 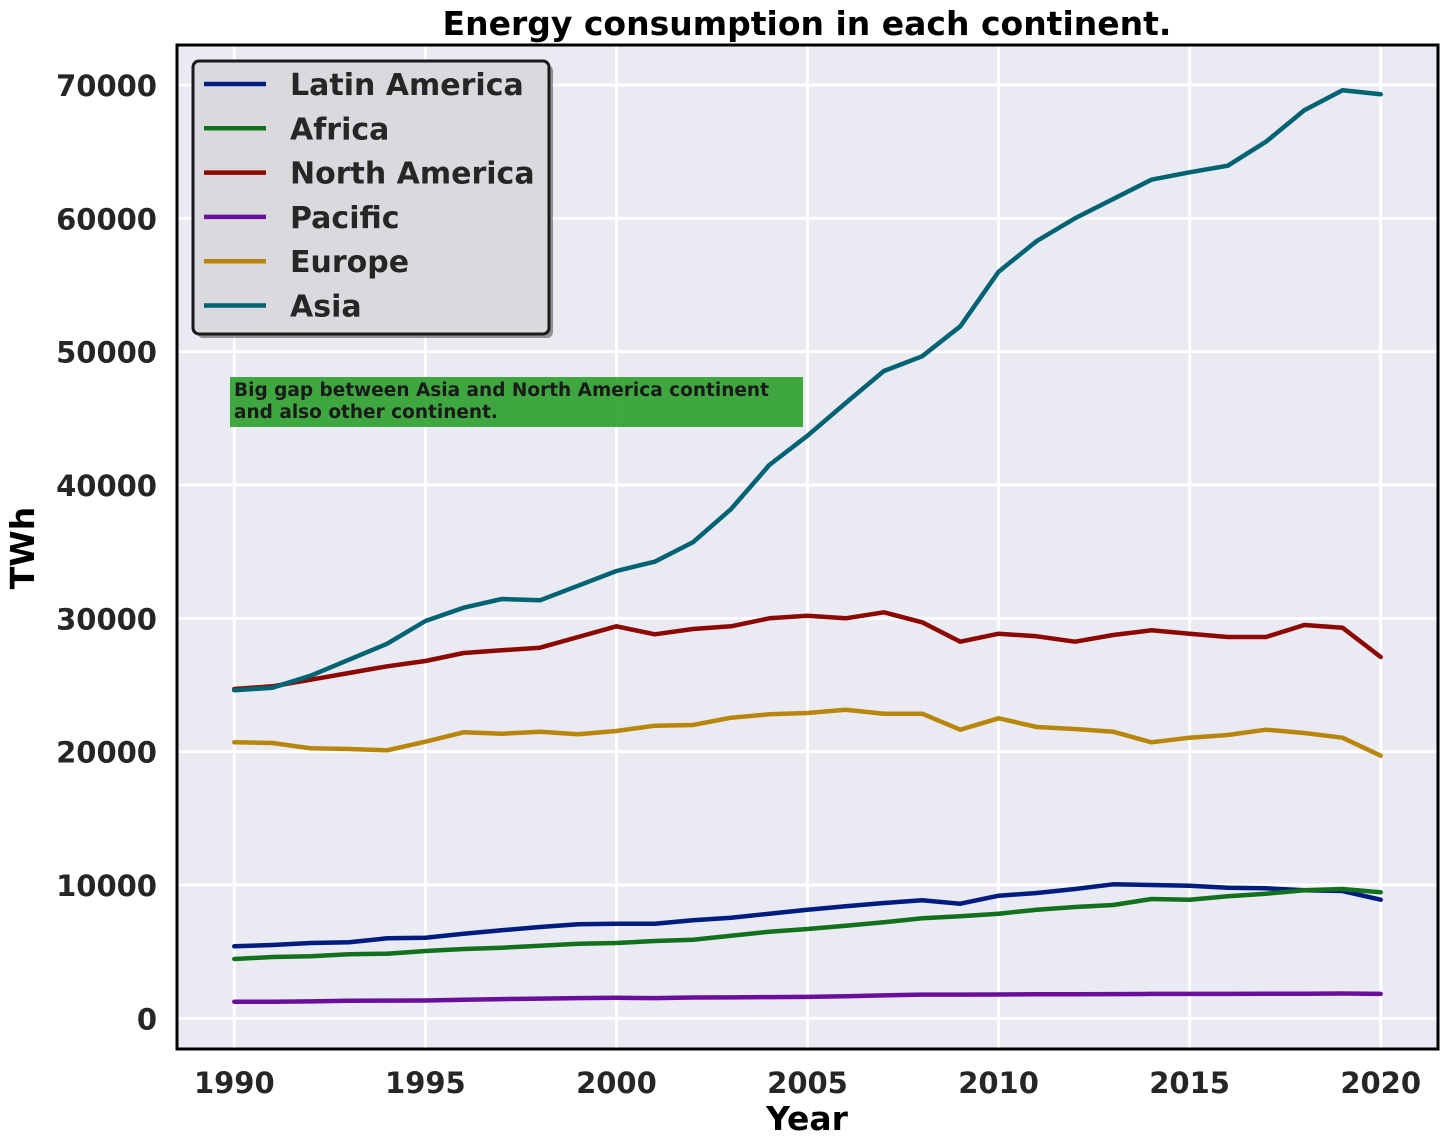 I want to click on x-tick-label: 2005, so click(x=807, y=1083).